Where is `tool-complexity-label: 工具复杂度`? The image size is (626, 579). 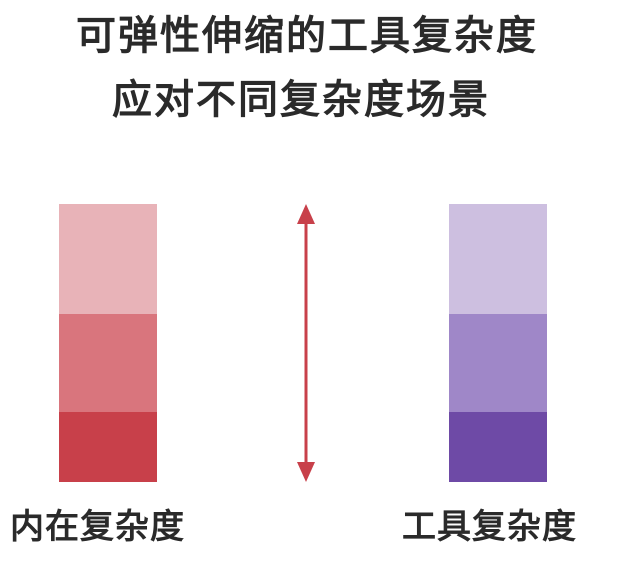 tool-complexity-label: 工具复杂度 is located at coordinates (489, 527).